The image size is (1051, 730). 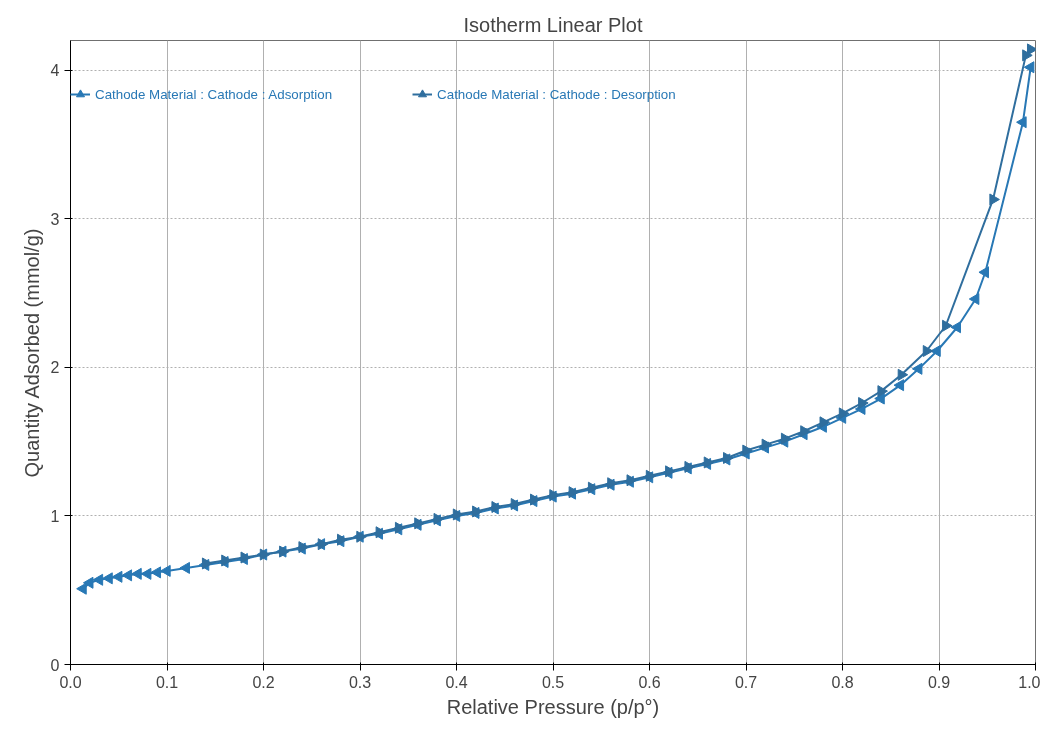 I want to click on chart-title: Isotherm Linear Plot, so click(x=553, y=24).